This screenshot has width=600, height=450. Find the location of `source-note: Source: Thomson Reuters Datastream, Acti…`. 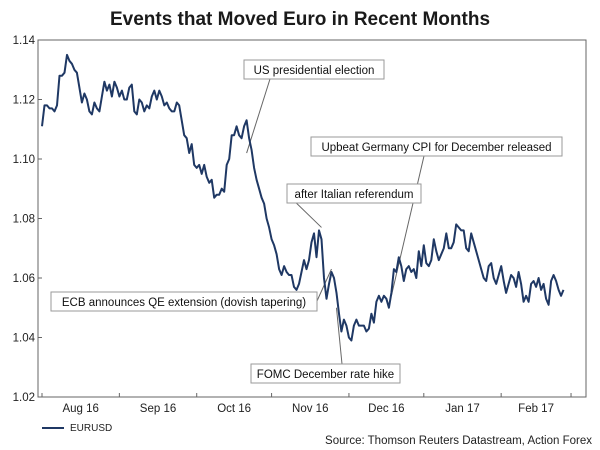

source-note: Source: Thomson Reuters Datastream, Acti… is located at coordinates (458, 441).